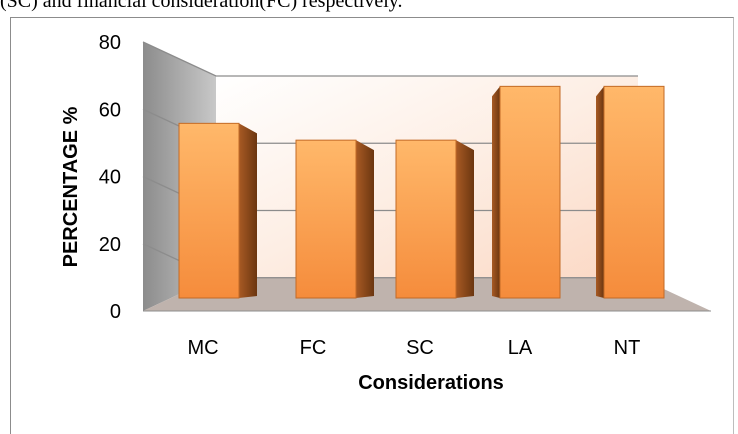 This screenshot has width=738, height=434. I want to click on bar-mc, so click(217, 210).